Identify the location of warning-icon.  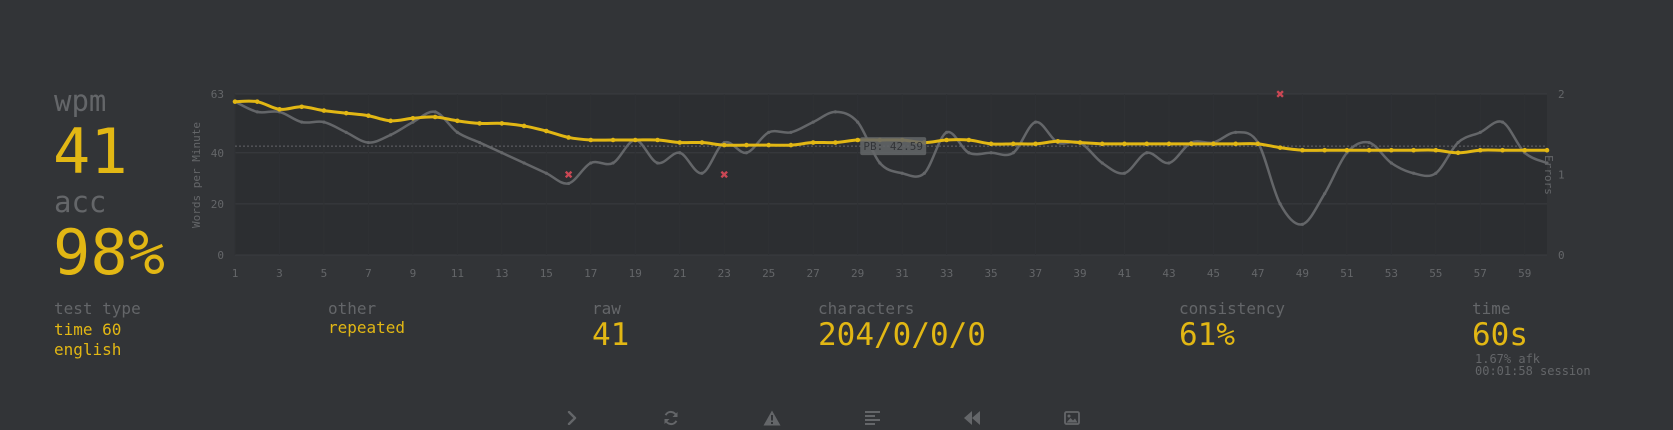
(772, 418).